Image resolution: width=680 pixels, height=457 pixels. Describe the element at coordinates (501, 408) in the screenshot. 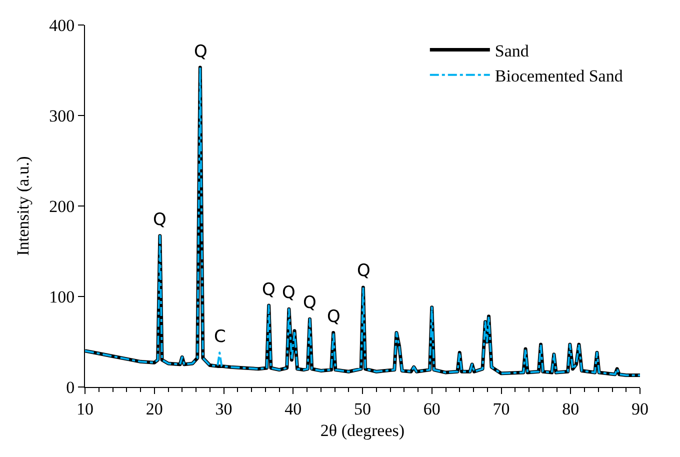

I see `x-tick-label: 70` at that location.